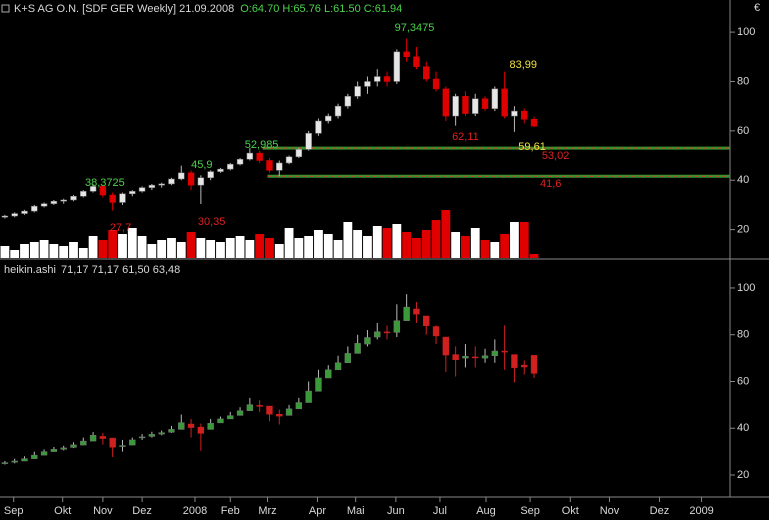  What do you see at coordinates (356, 511) in the screenshot?
I see `x-tick-label: Mai` at bounding box center [356, 511].